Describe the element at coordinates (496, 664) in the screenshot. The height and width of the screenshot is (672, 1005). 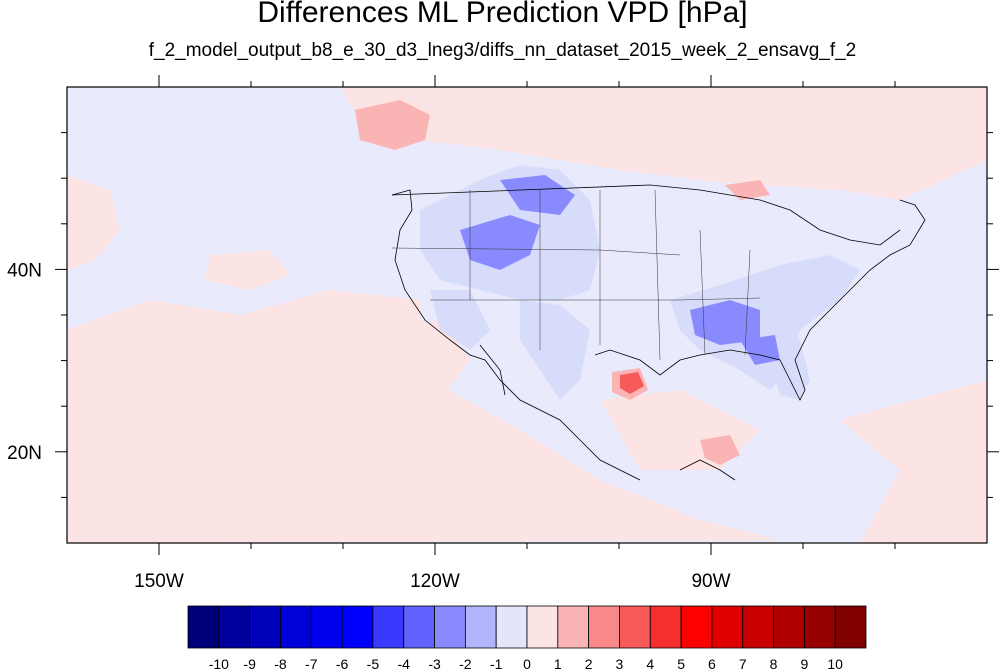
I see `colorbar-label: -1` at that location.